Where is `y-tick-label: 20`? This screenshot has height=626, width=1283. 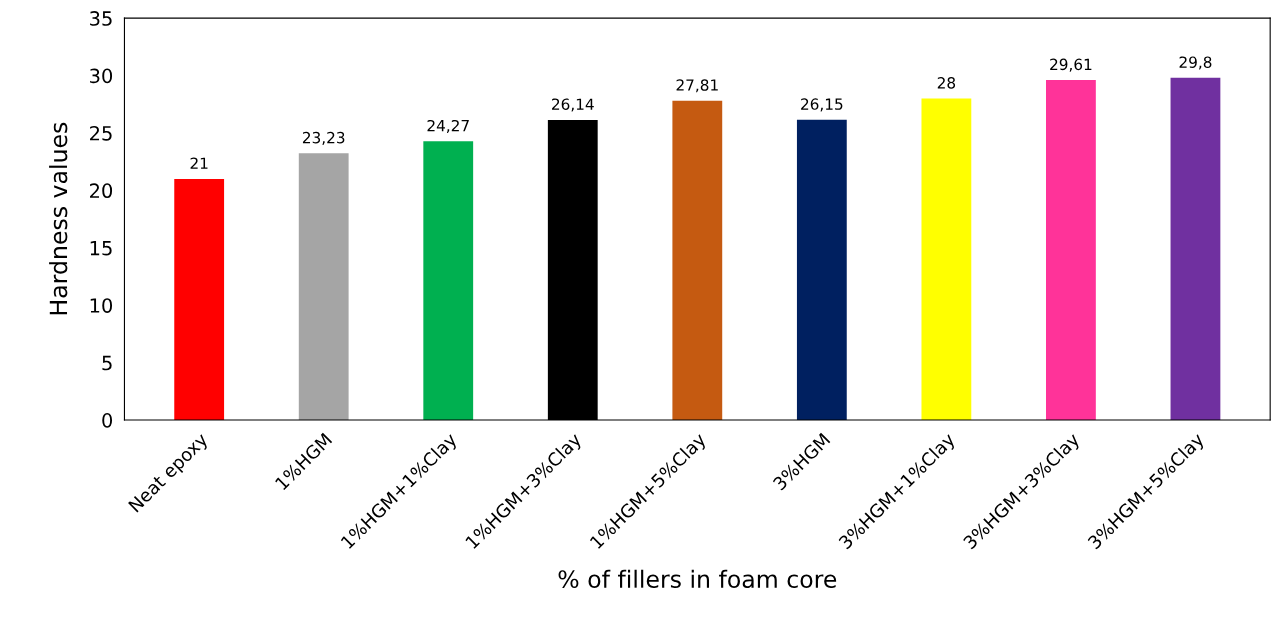
y-tick-label: 20 is located at coordinates (101, 191).